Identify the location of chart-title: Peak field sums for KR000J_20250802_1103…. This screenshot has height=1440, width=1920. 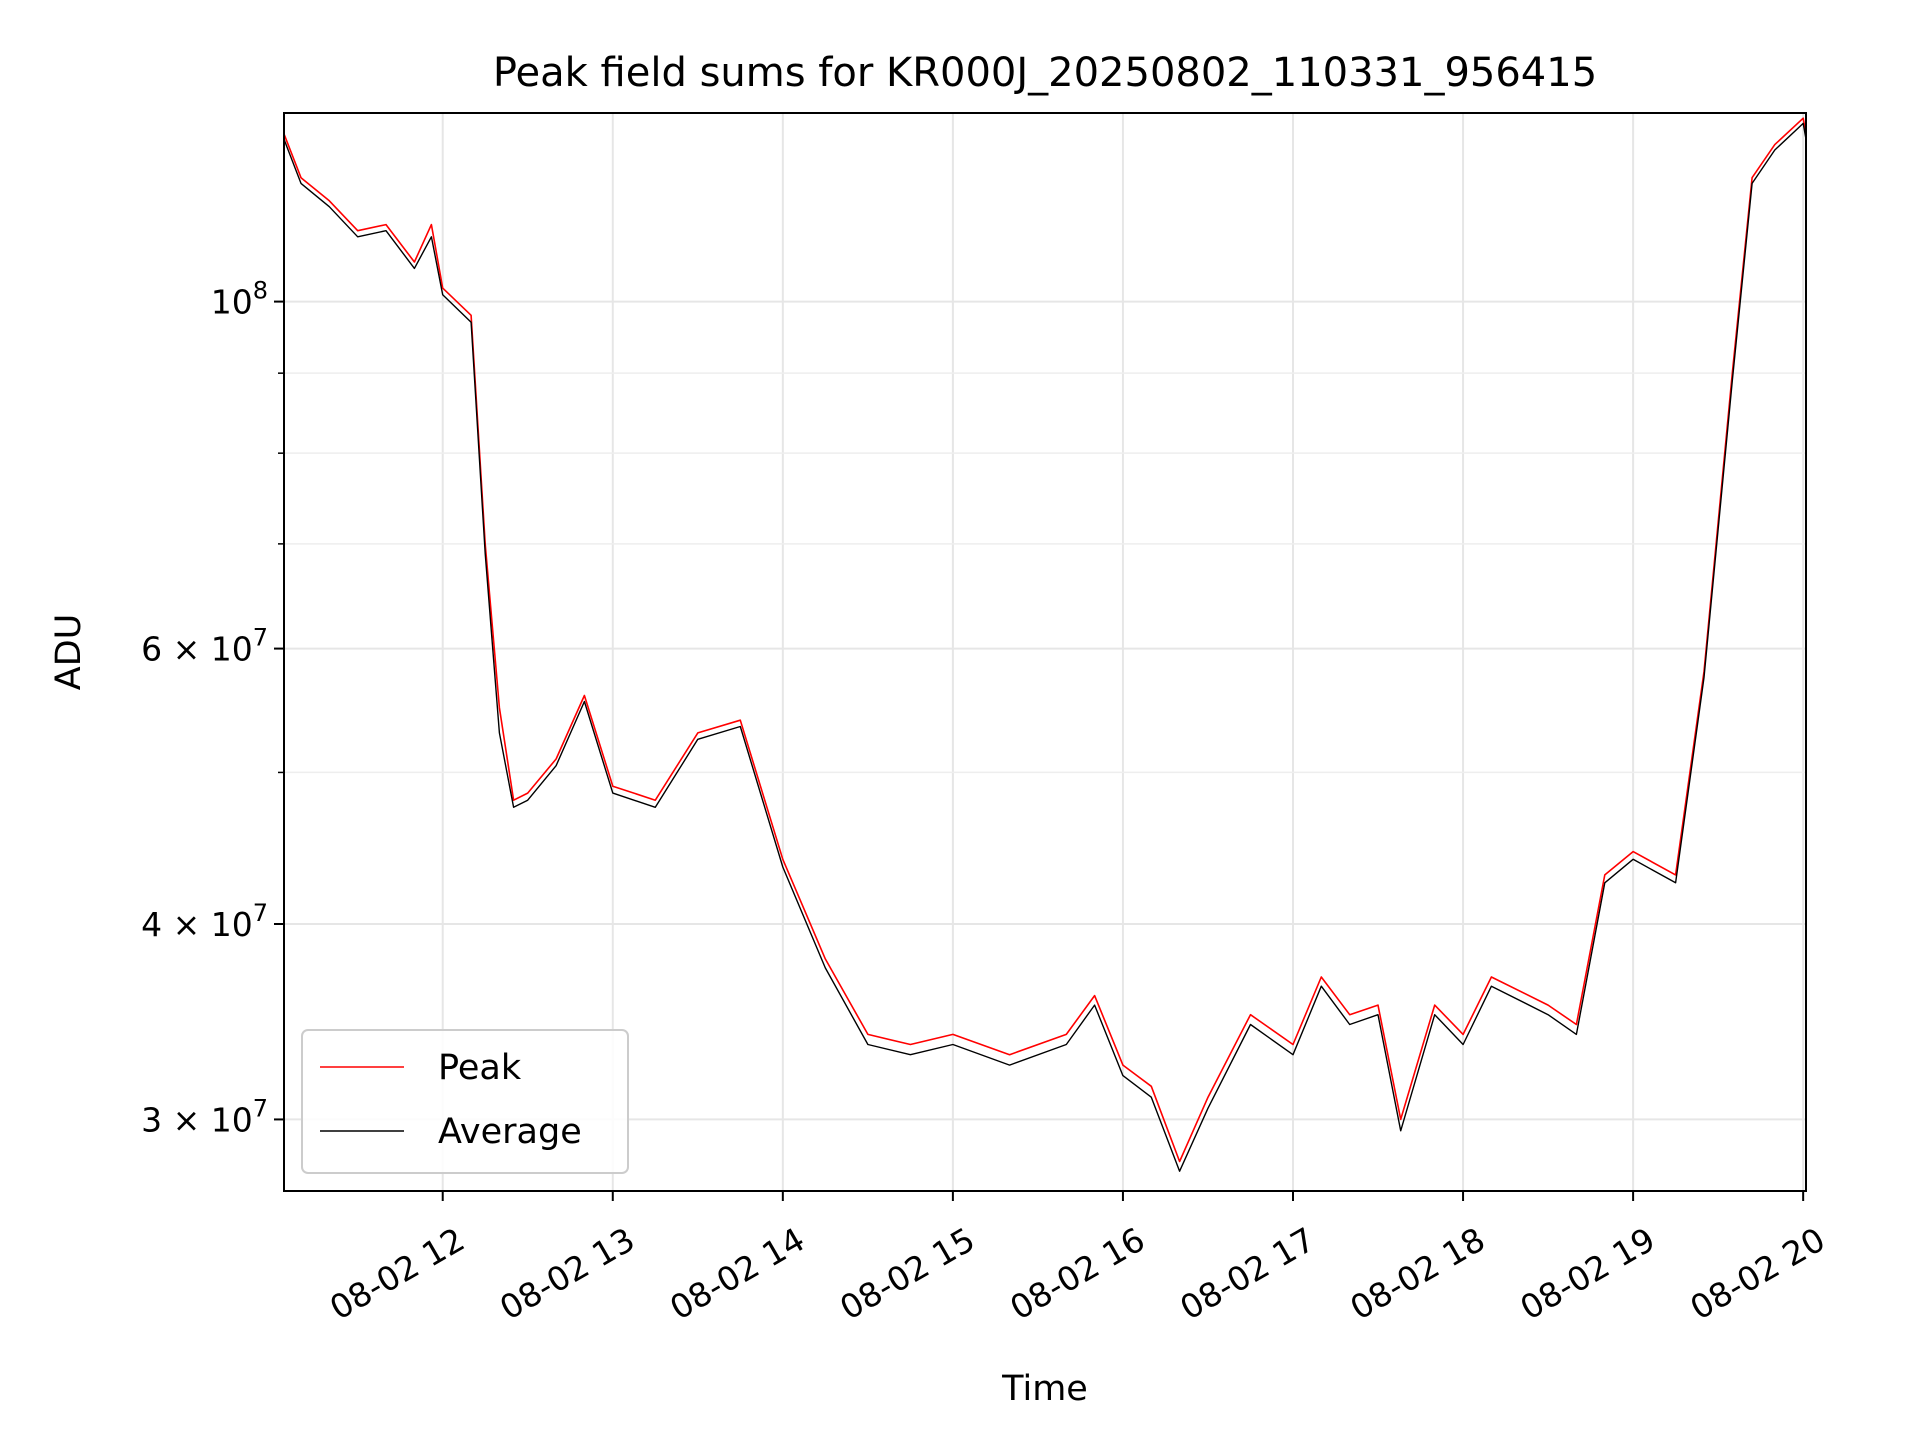
(1045, 73).